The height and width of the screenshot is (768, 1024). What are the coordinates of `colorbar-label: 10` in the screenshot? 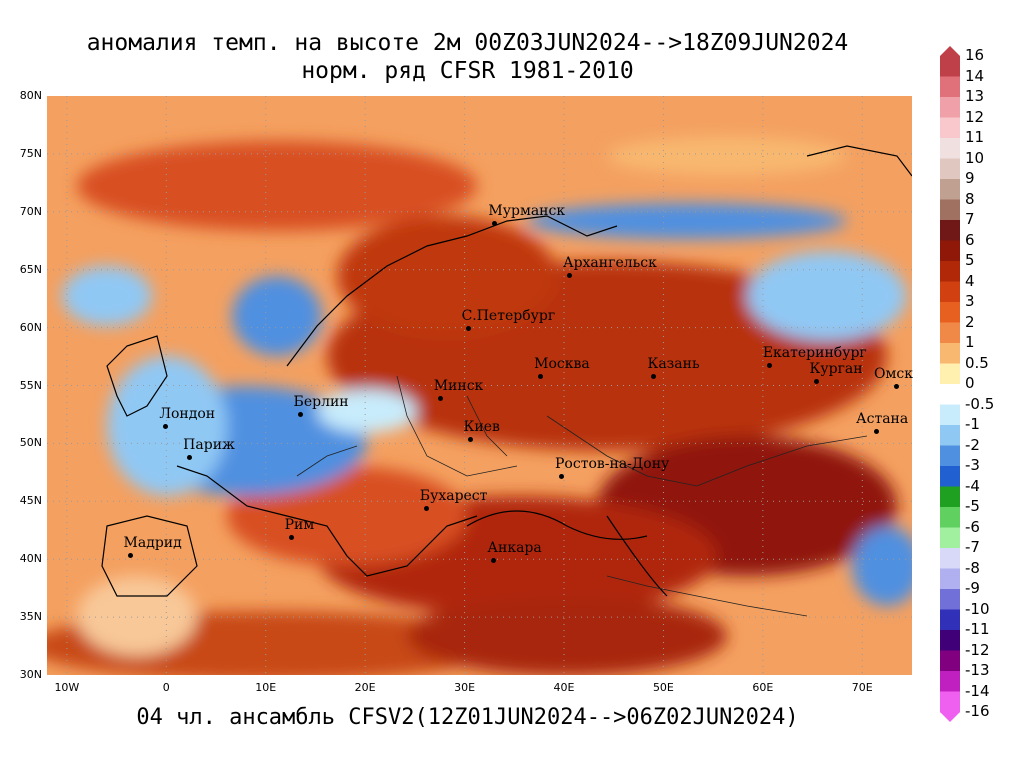 It's located at (975, 157).